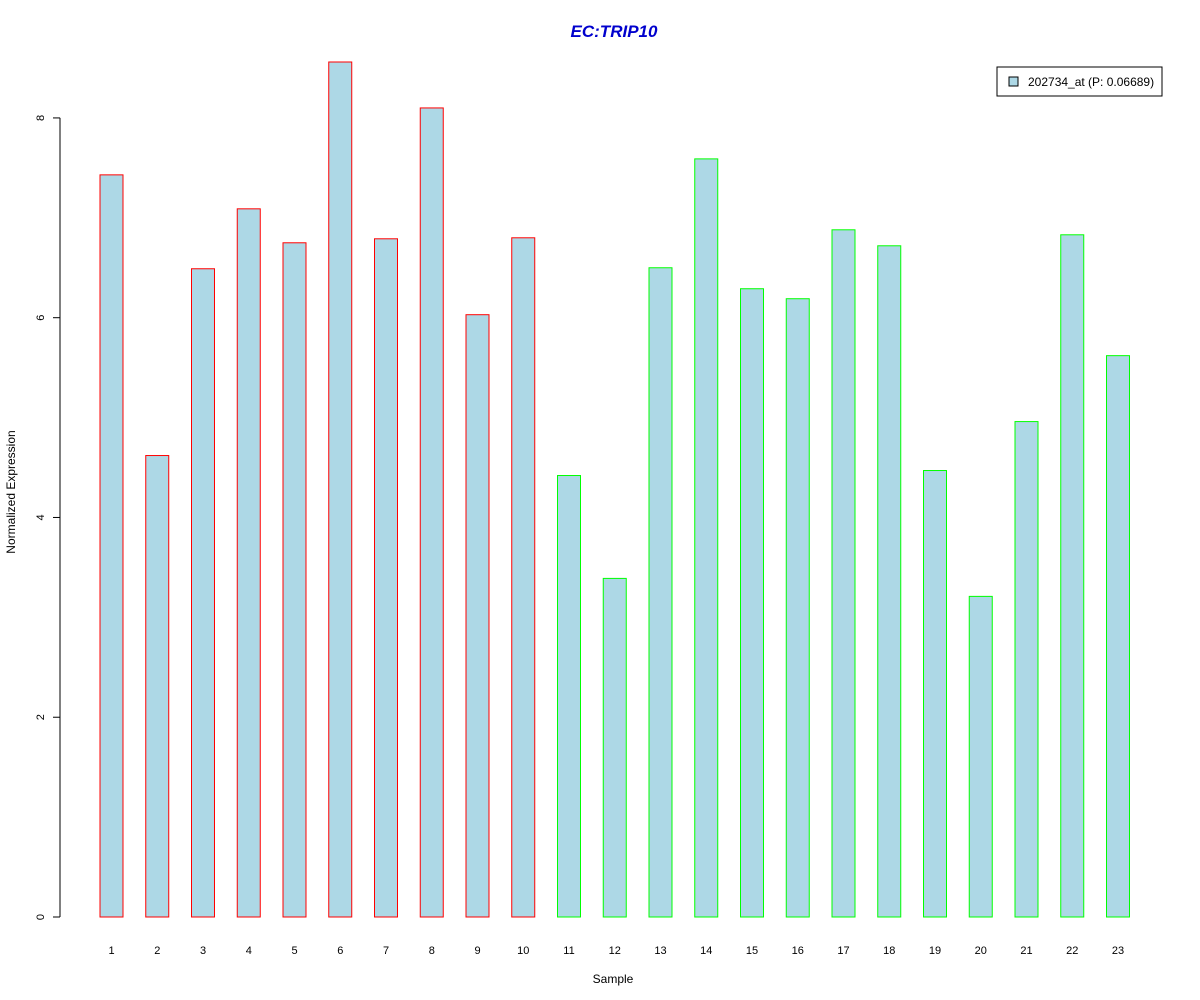  I want to click on x-tick-label: 9, so click(477, 951).